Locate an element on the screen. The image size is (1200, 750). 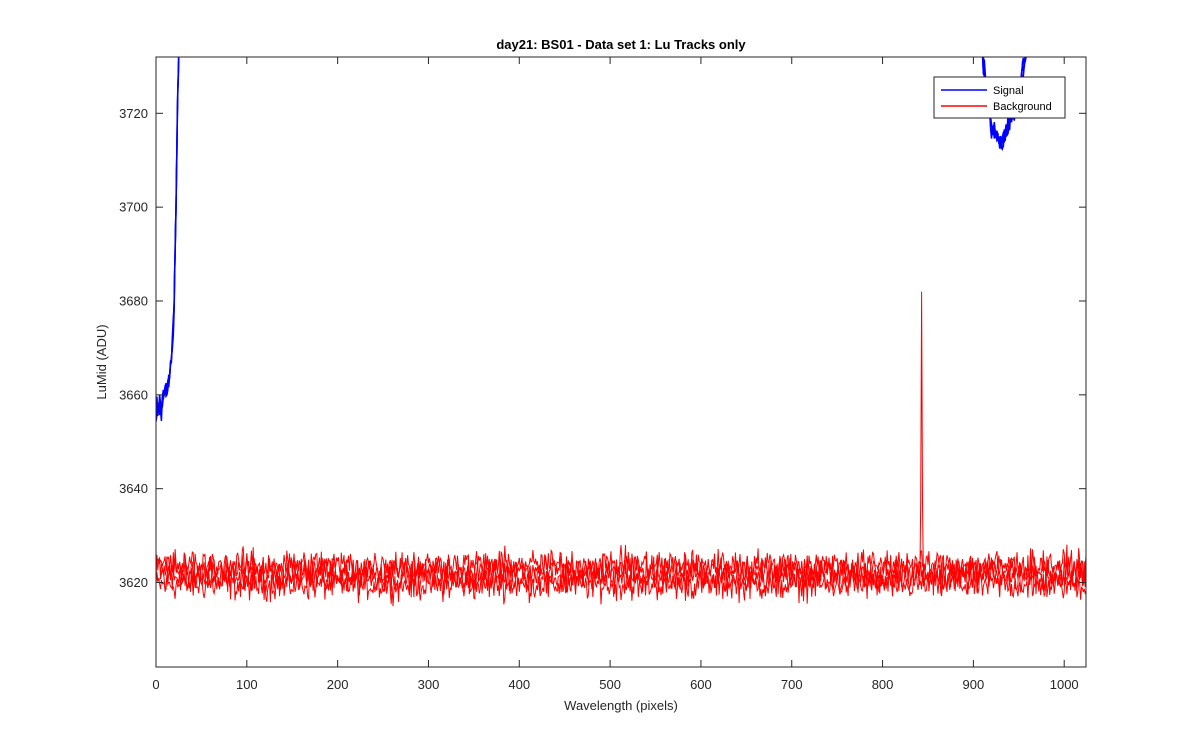
x-tick-label: 800 is located at coordinates (883, 684).